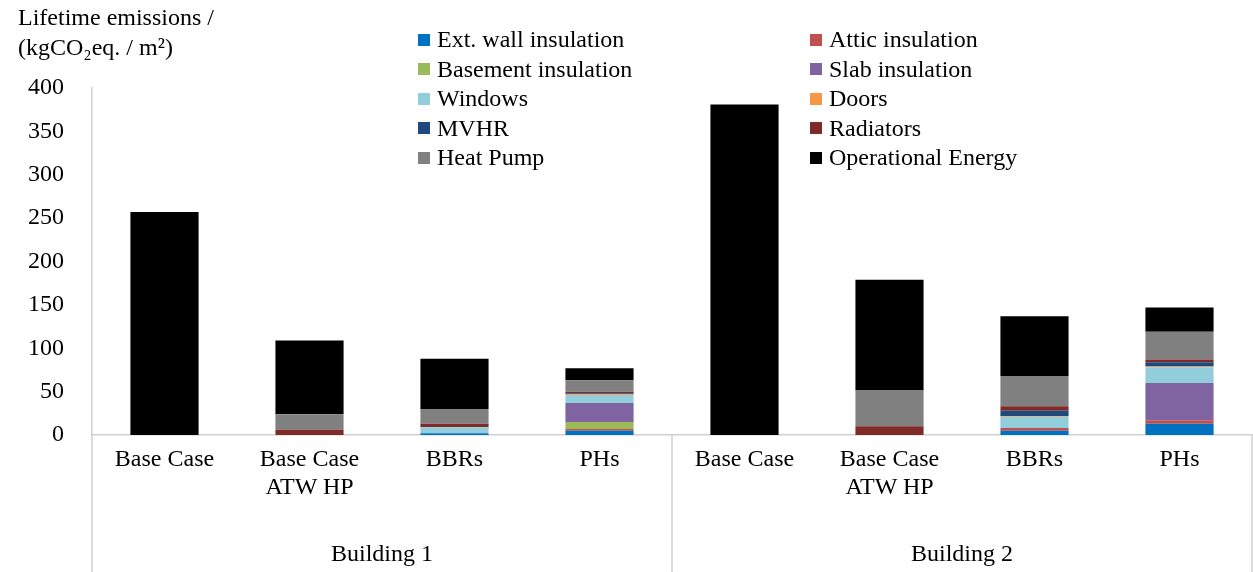 Image resolution: width=1253 pixels, height=572 pixels. Describe the element at coordinates (52, 389) in the screenshot. I see `y-tick-label: 50` at that location.